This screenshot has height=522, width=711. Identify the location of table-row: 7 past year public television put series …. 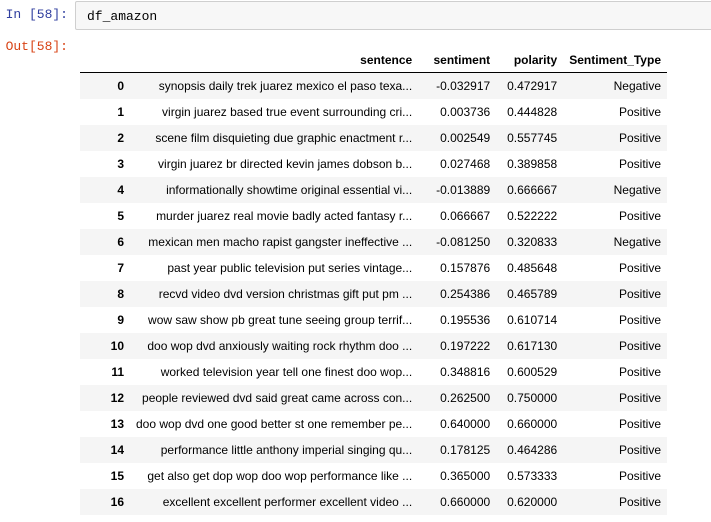
(373, 268).